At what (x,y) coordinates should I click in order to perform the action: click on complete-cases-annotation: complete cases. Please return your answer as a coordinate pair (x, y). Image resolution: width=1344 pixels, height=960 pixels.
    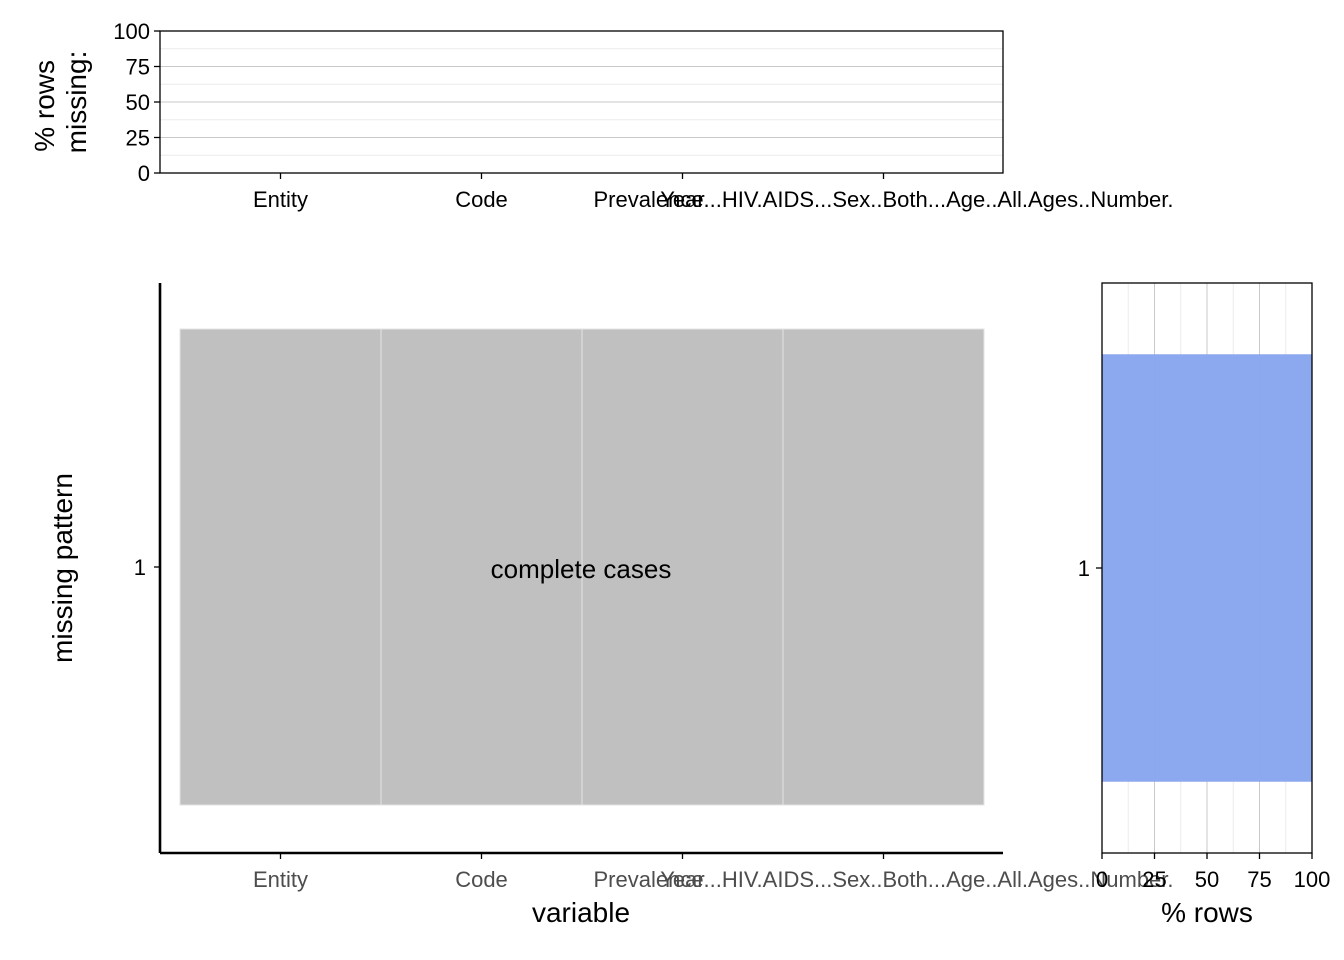
    Looking at the image, I should click on (581, 569).